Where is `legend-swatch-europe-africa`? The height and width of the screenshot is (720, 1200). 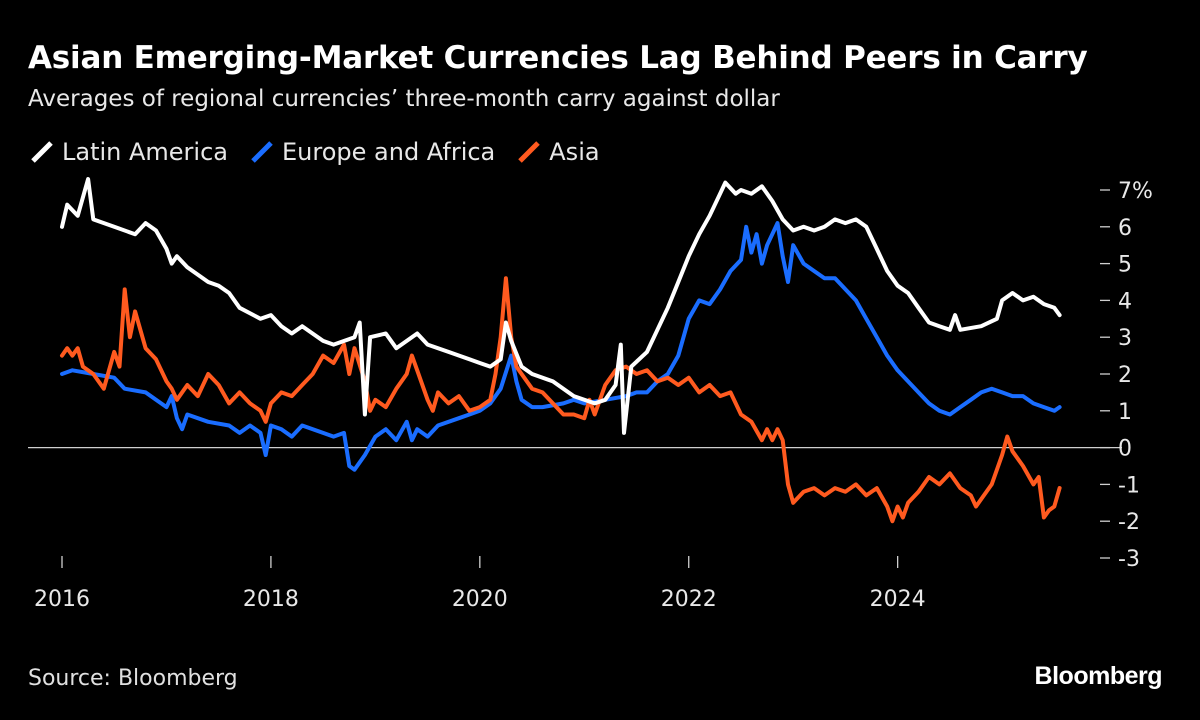 legend-swatch-europe-africa is located at coordinates (262, 152).